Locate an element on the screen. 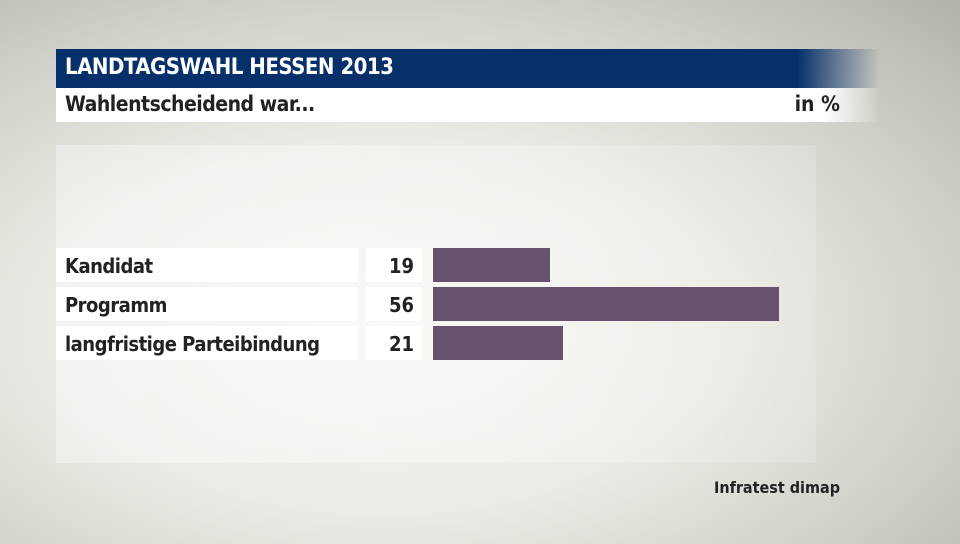  value-label-box: 19 is located at coordinates (394, 265).